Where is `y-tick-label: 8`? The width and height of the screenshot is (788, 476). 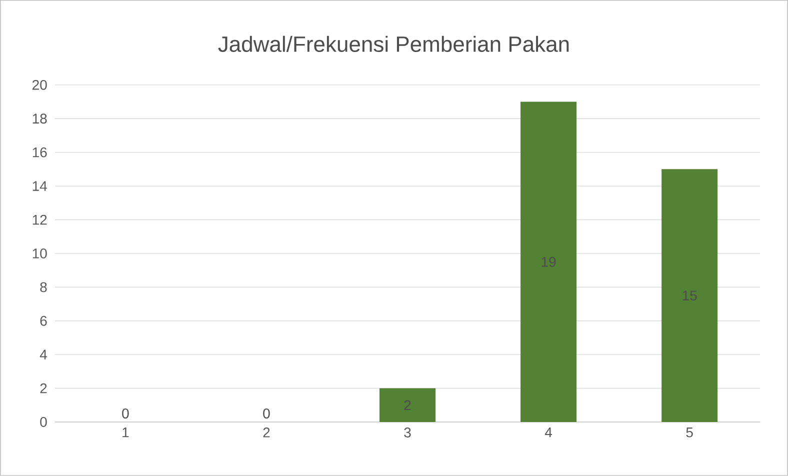 y-tick-label: 8 is located at coordinates (43, 287).